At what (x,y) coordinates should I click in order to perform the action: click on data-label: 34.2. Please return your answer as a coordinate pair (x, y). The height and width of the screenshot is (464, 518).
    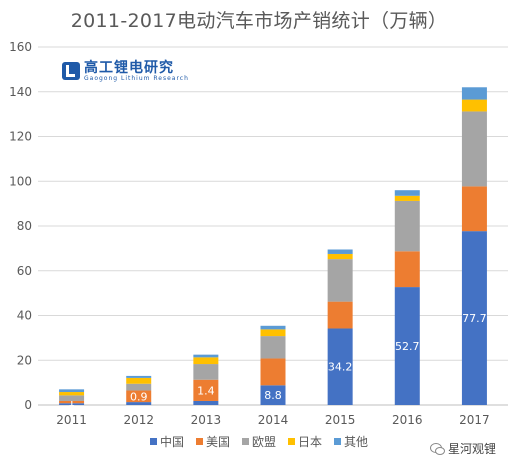
    Looking at the image, I should click on (340, 367).